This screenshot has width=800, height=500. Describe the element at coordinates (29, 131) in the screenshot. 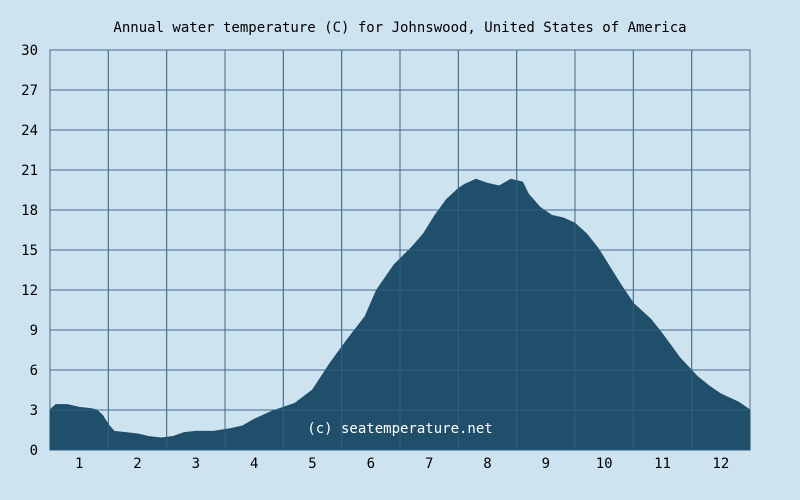

I see `y-tick-label: 24` at that location.